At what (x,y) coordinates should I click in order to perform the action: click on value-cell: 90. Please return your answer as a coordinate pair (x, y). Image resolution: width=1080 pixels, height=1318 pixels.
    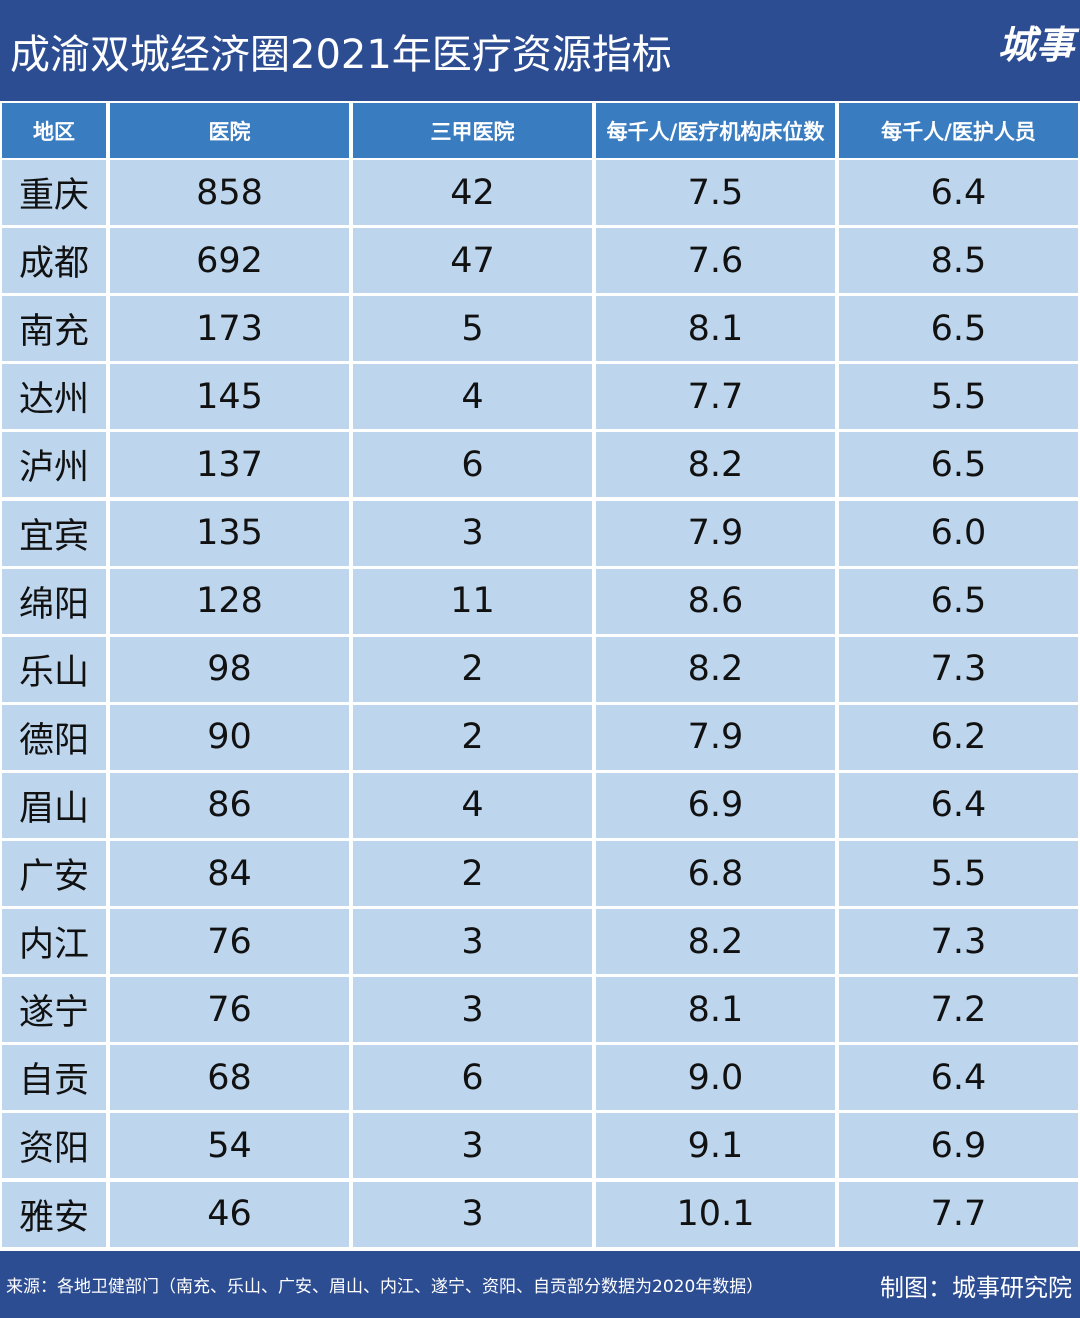
    Looking at the image, I should click on (229, 737).